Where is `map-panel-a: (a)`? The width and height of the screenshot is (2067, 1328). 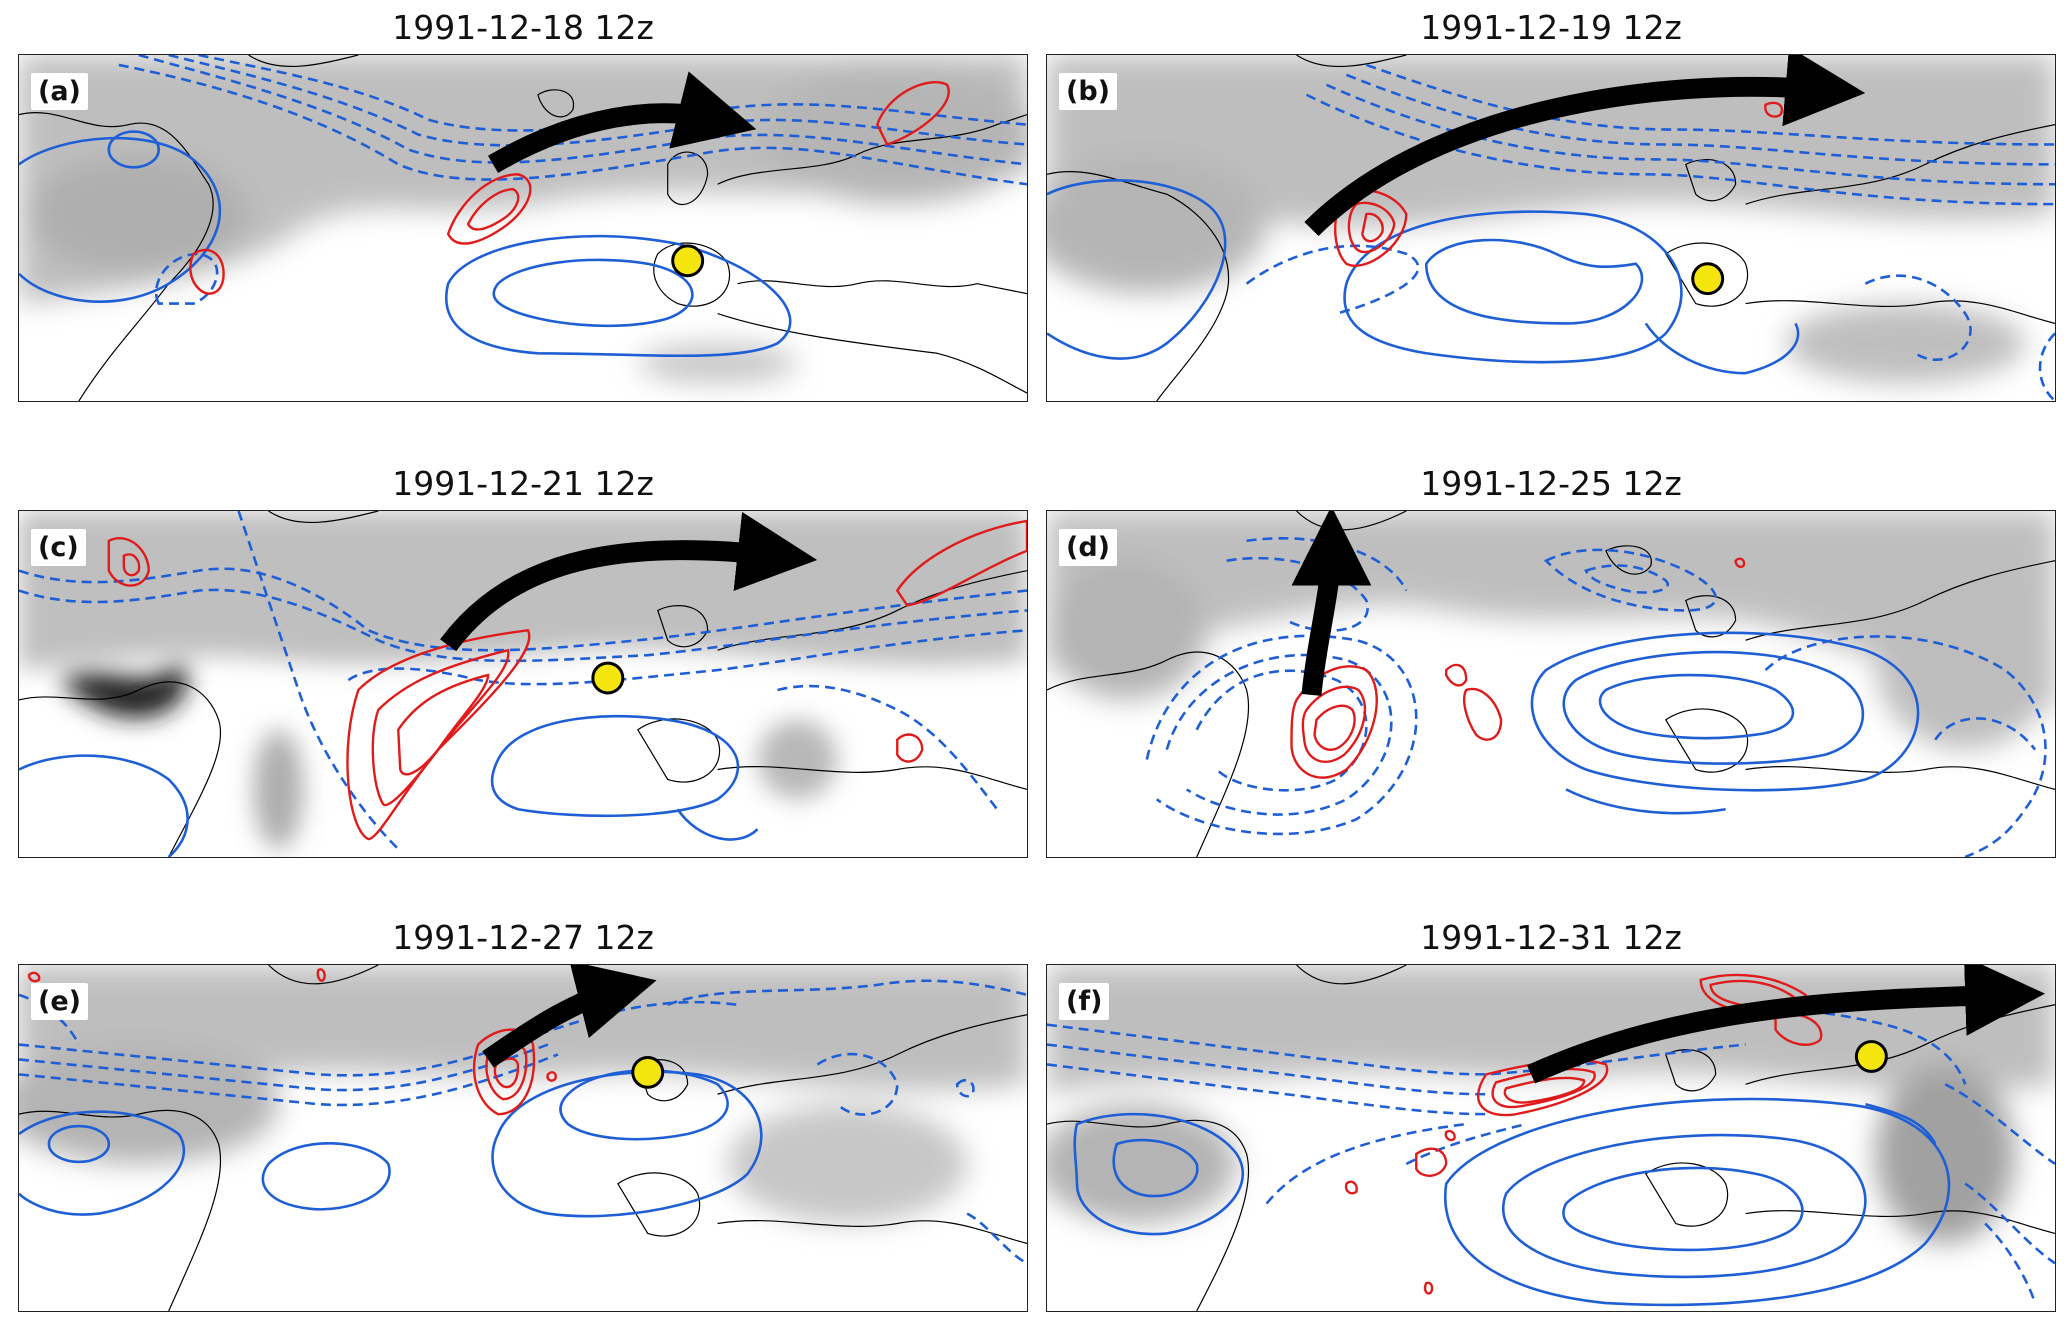
map-panel-a: (a) is located at coordinates (523, 228).